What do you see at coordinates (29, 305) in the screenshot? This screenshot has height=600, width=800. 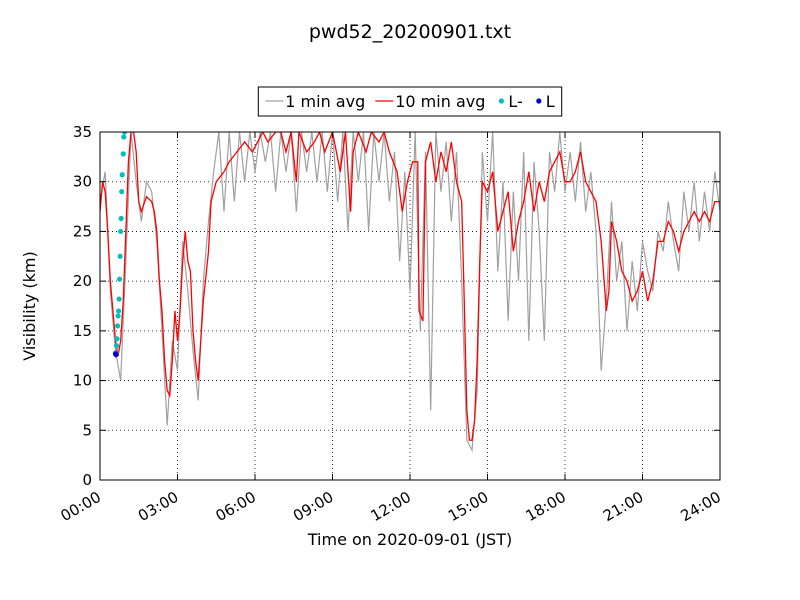 I see `y-axis-label: Visibility (km)` at bounding box center [29, 305].